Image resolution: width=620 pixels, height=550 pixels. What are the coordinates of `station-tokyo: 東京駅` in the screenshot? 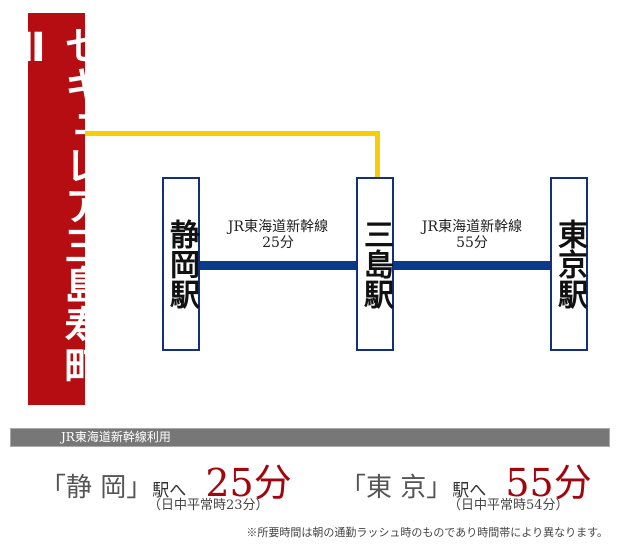 It's located at (569, 264).